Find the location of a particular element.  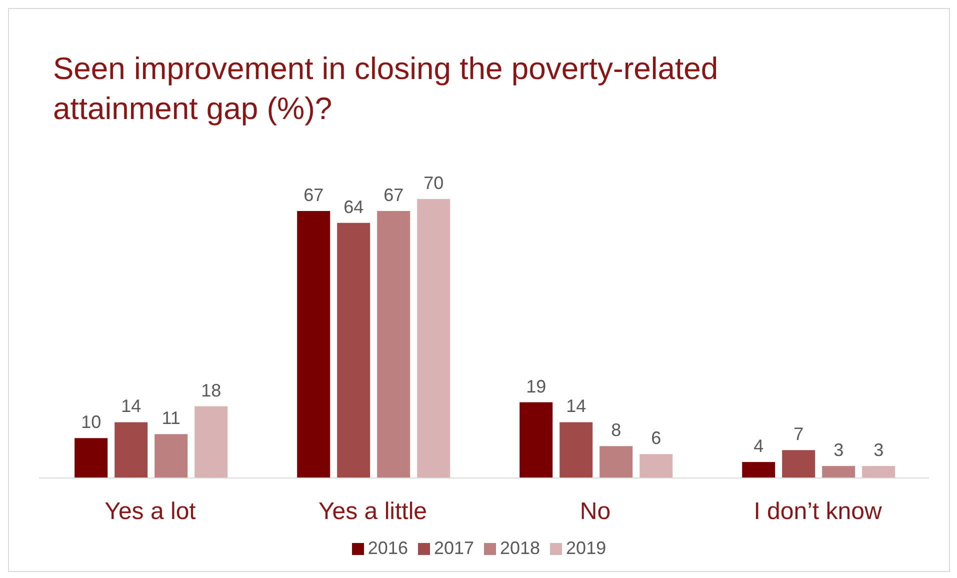

data-label: 70 is located at coordinates (434, 183).